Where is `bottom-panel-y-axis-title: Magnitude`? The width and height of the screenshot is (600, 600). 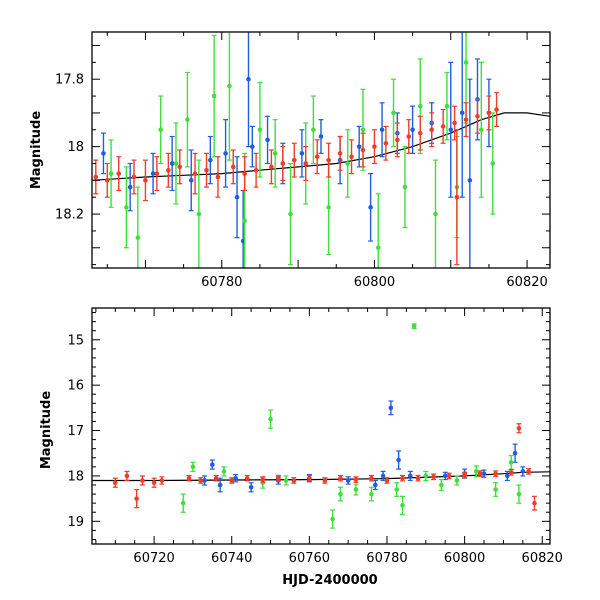 bottom-panel-y-axis-title: Magnitude is located at coordinates (46, 430).